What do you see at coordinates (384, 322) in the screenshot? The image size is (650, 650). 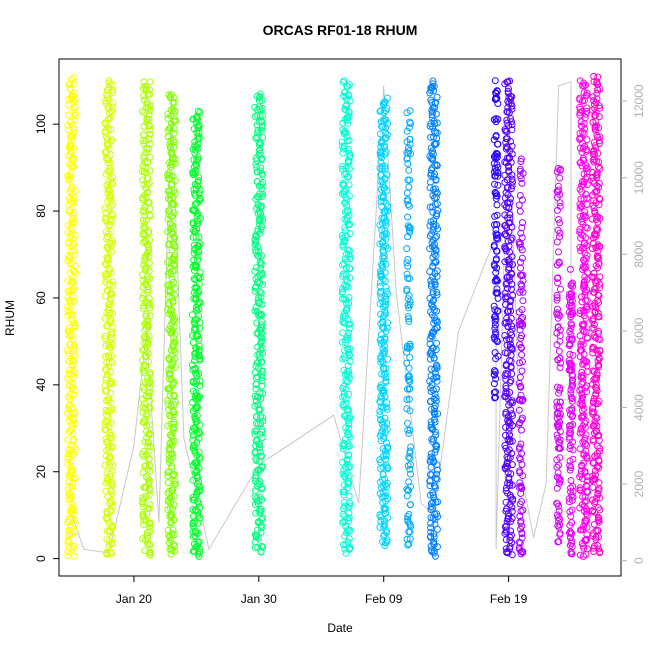 I see `flight-rf08` at bounding box center [384, 322].